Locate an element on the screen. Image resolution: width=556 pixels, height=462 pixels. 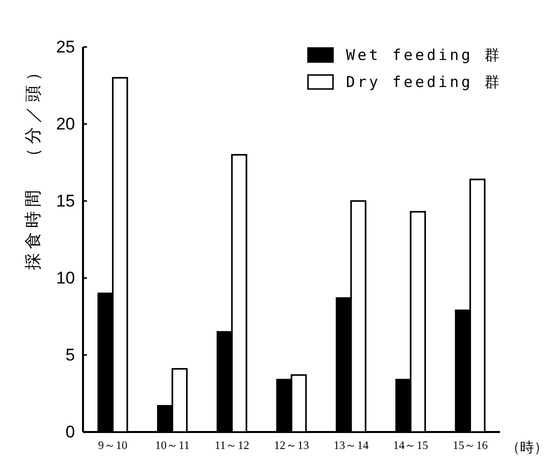
y-tick-label: 25 is located at coordinates (65, 47).